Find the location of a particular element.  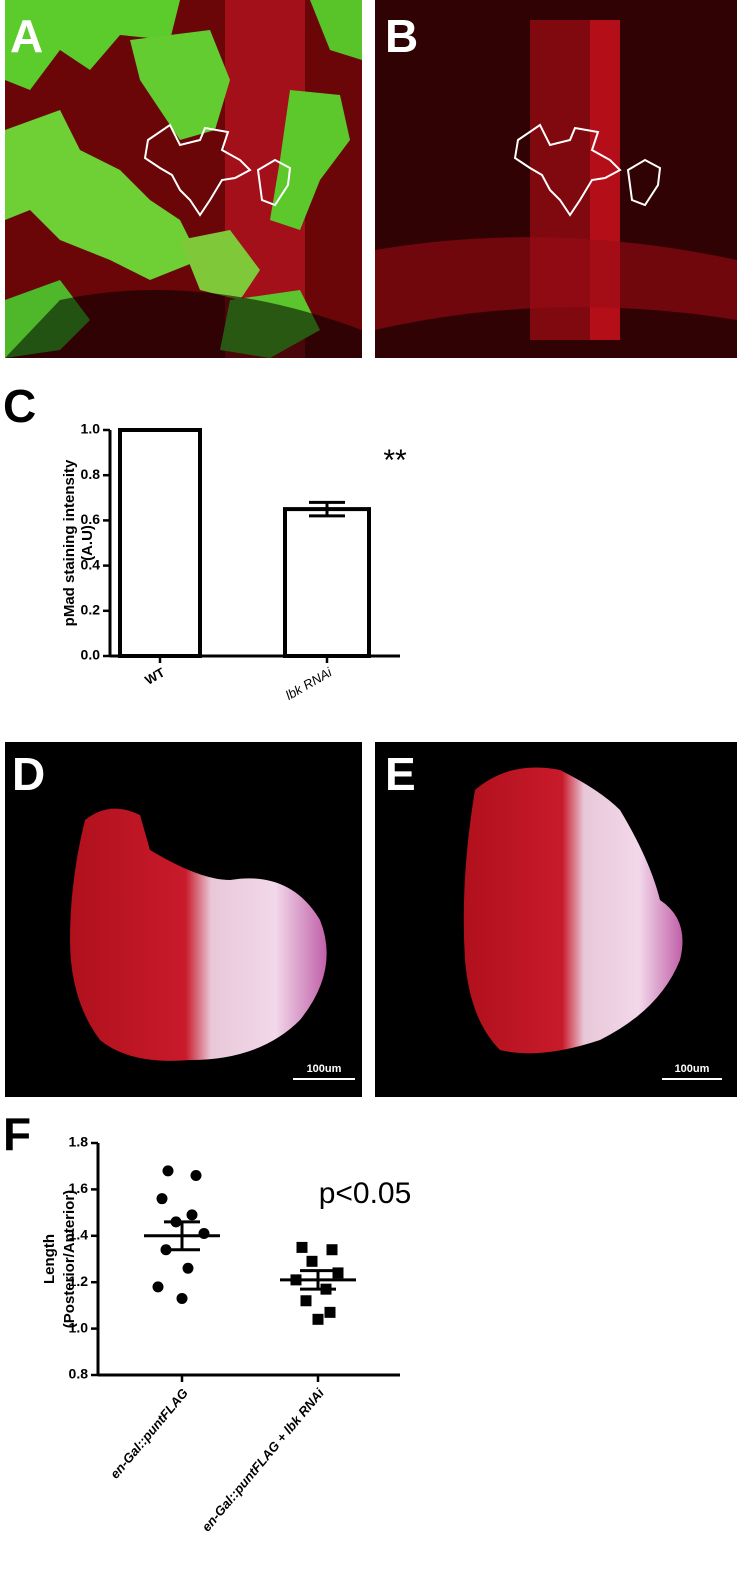

y-axis-label: pMad staining intensity is located at coordinates (69, 542).